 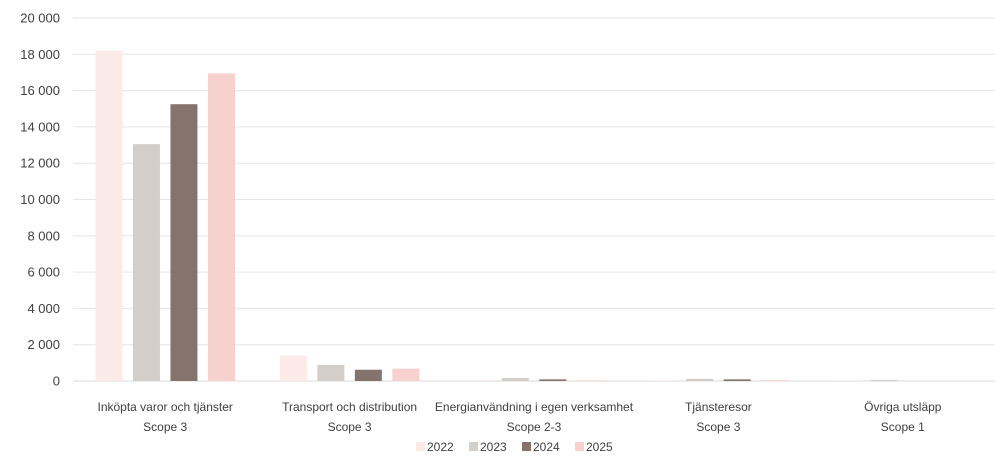 What do you see at coordinates (599, 447) in the screenshot?
I see `legend-label: 2025` at bounding box center [599, 447].